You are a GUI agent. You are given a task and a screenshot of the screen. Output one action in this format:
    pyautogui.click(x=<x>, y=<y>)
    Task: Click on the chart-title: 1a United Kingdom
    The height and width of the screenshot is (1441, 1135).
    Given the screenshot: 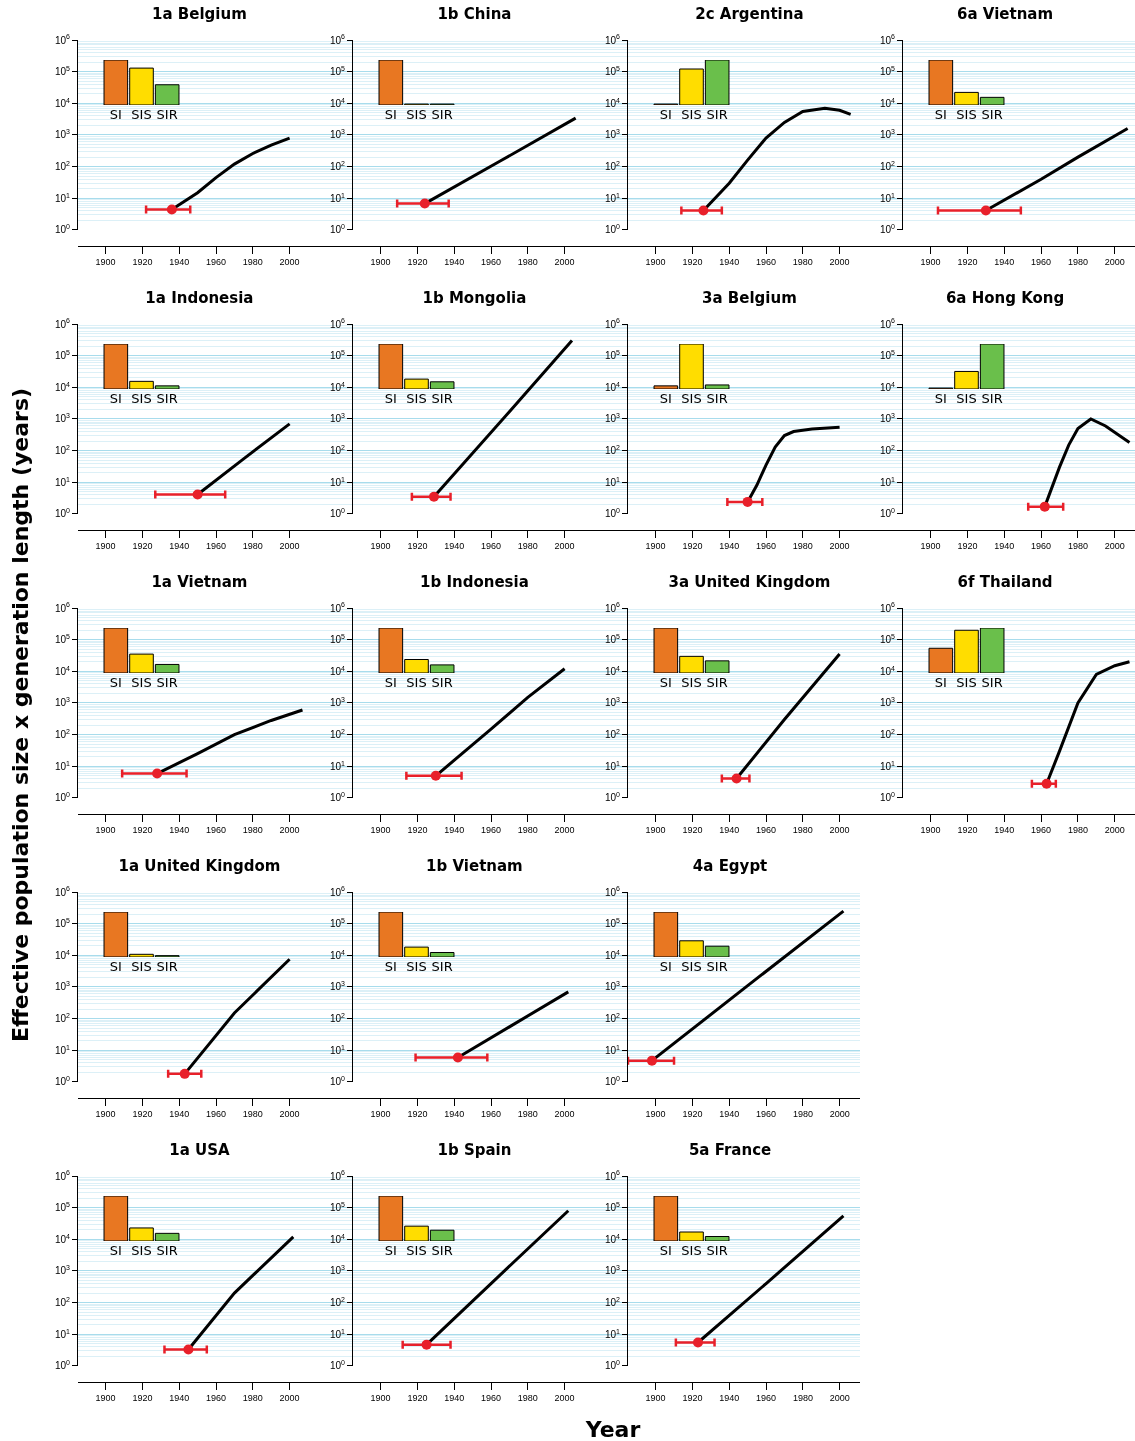 What is the action you would take?
    pyautogui.click(x=199, y=866)
    